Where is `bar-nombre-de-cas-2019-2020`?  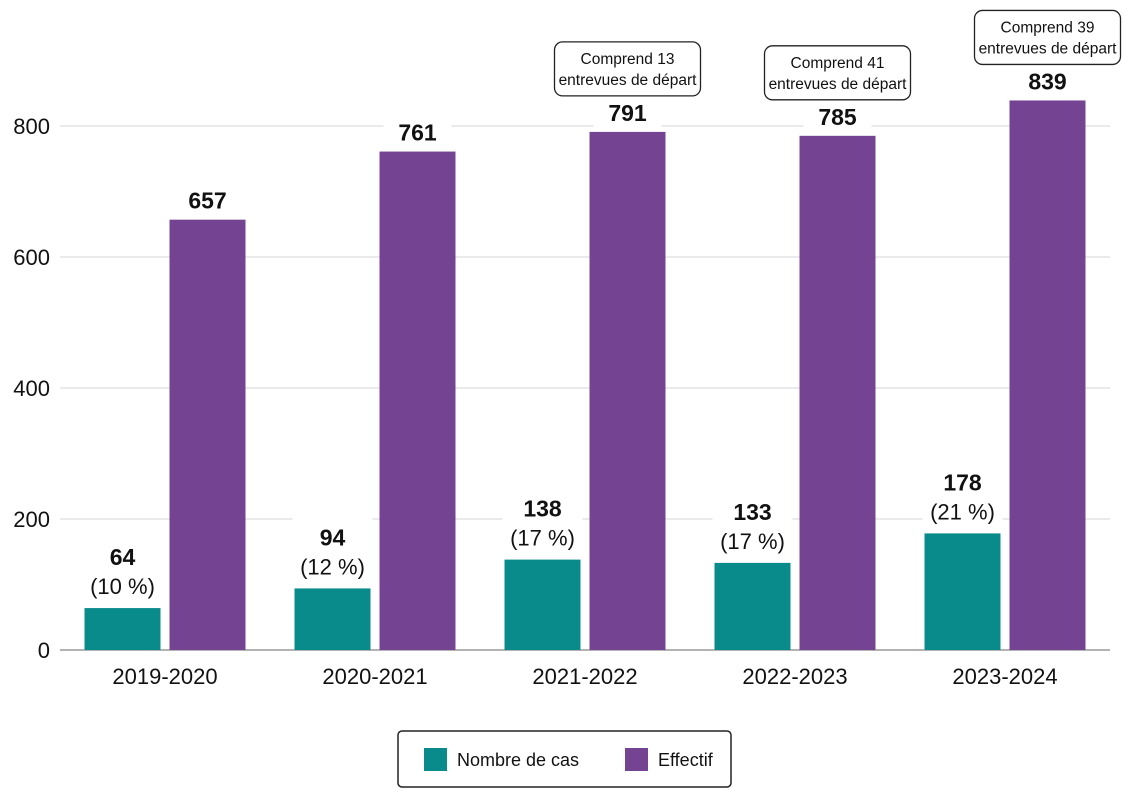
bar-nombre-de-cas-2019-2020 is located at coordinates (122, 629).